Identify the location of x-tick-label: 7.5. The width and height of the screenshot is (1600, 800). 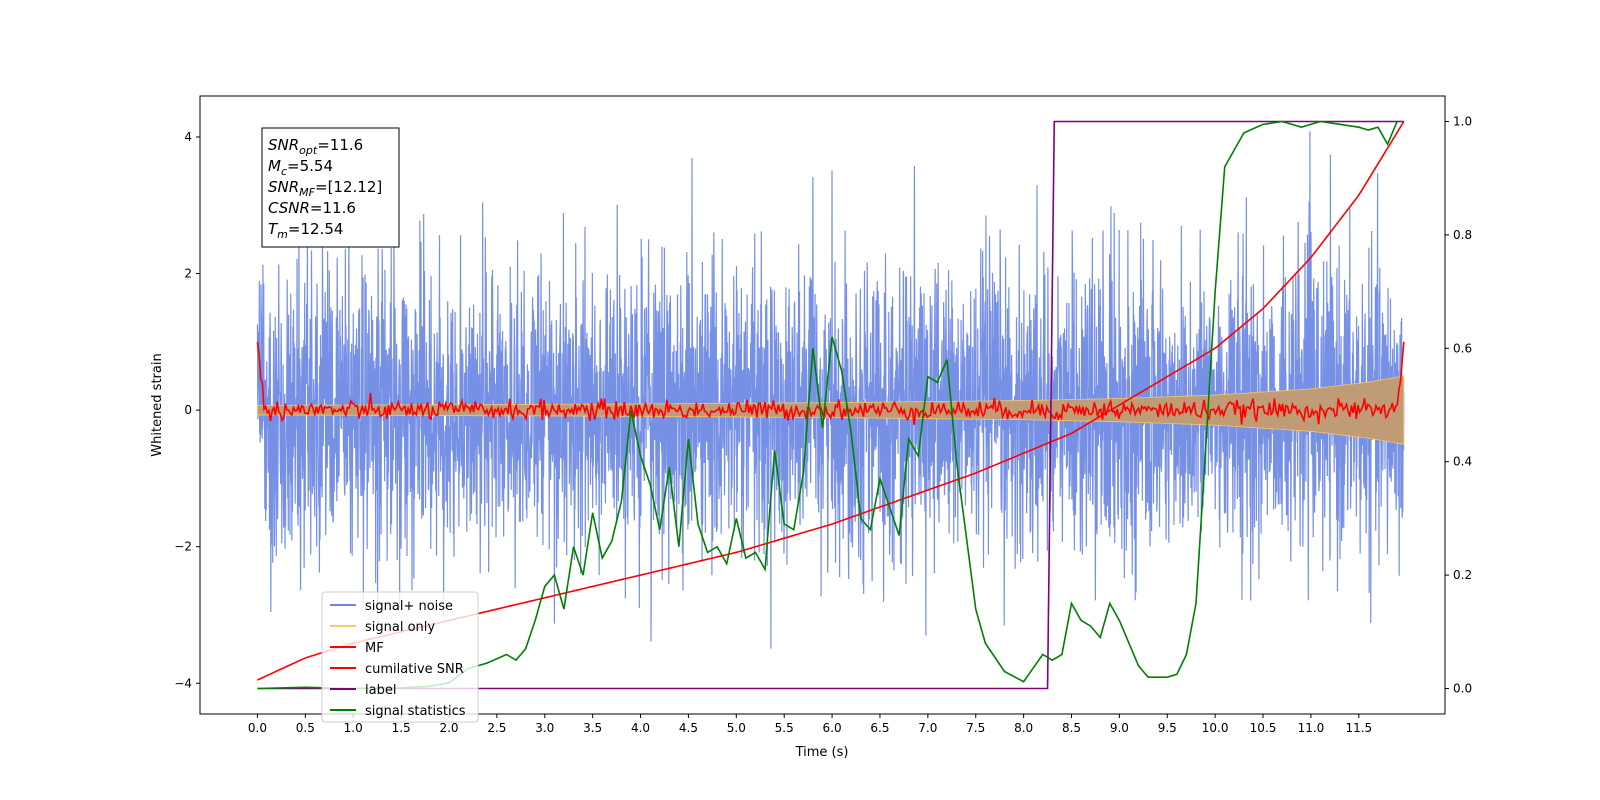
(975, 728).